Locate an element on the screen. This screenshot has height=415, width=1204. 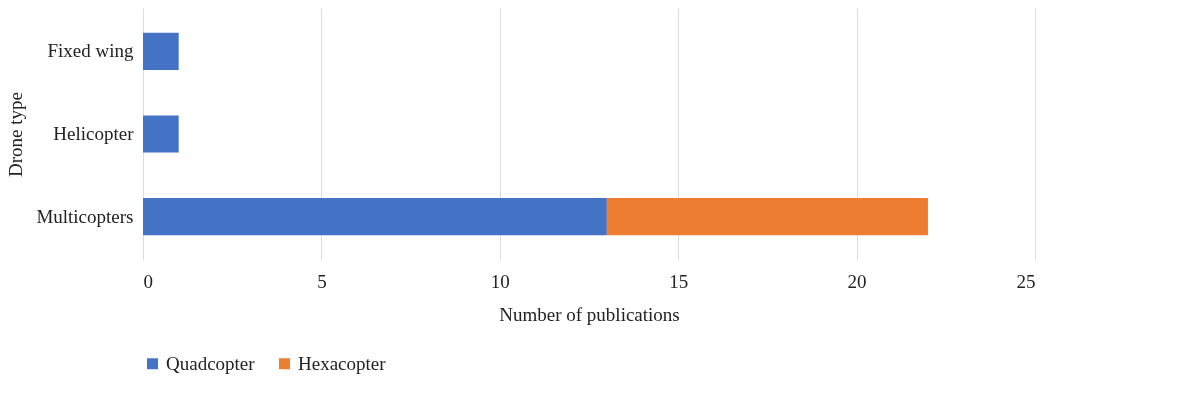
y-tick-label: Fixed wing is located at coordinates (90, 51).